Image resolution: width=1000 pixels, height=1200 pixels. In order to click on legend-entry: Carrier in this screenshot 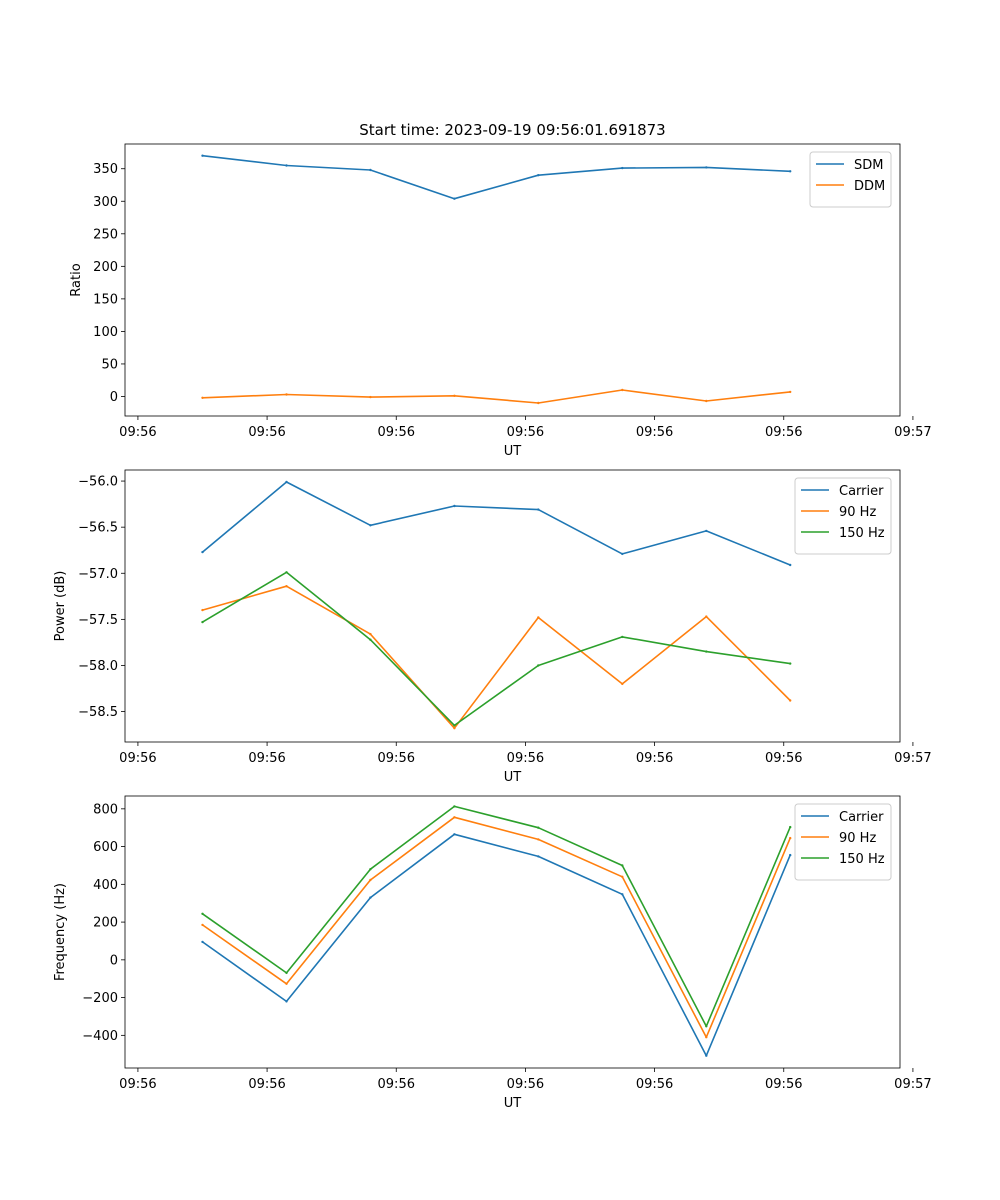, I will do `click(861, 491)`.